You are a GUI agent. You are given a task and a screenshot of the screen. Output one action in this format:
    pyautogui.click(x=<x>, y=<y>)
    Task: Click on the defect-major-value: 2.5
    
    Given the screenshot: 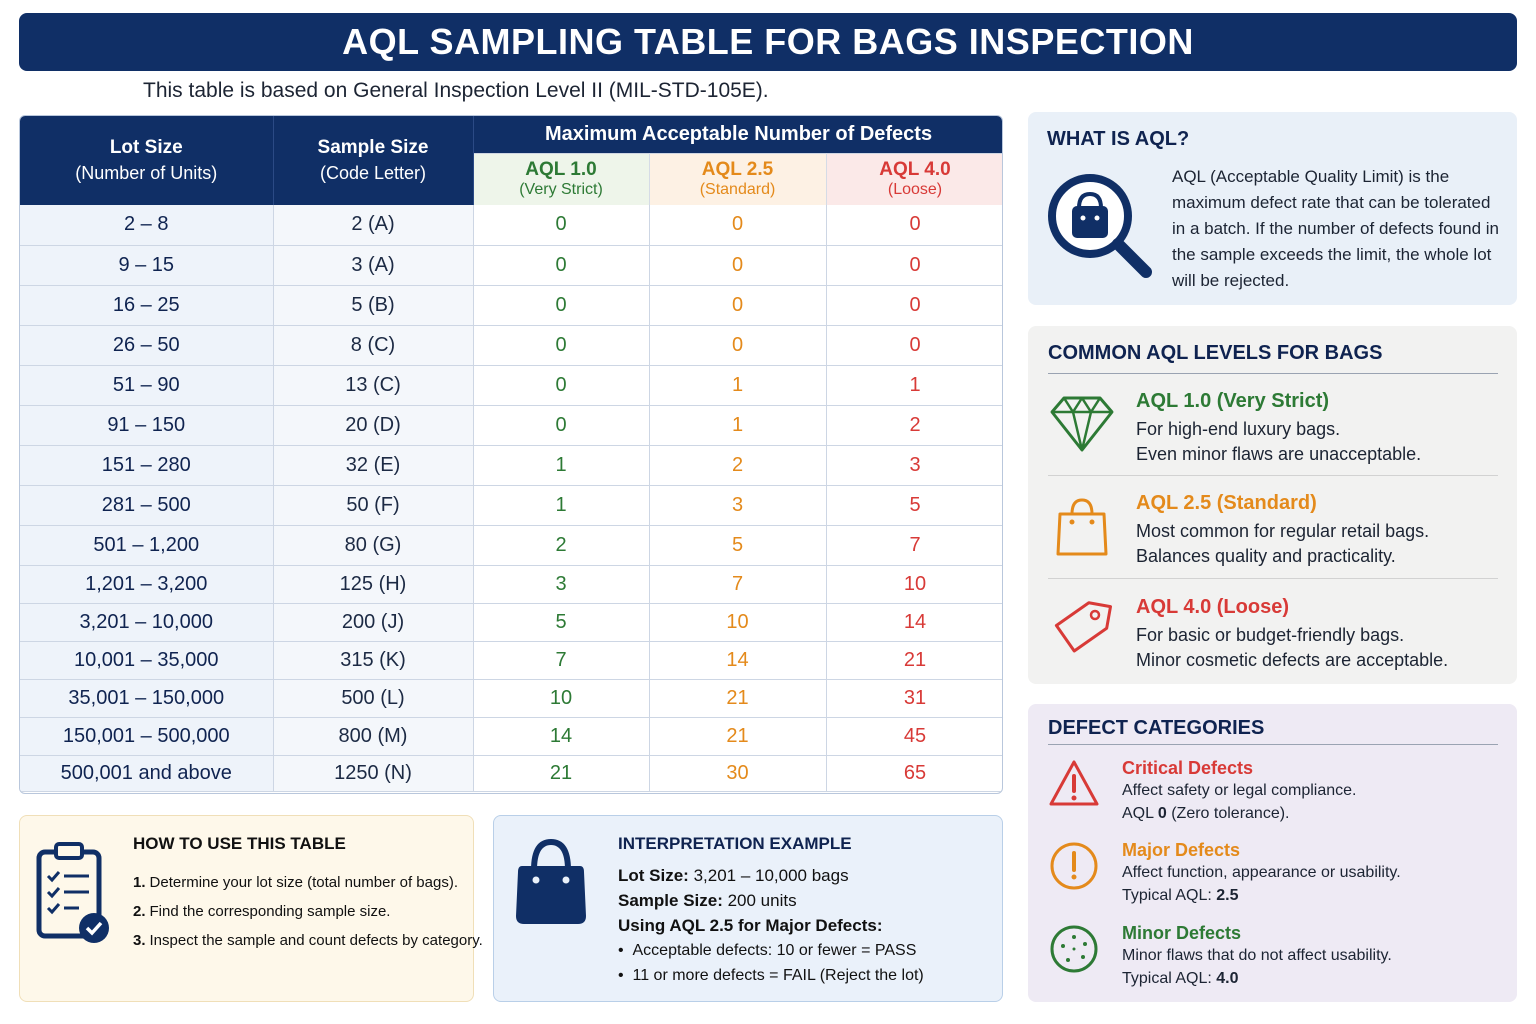 What is the action you would take?
    pyautogui.click(x=1227, y=895)
    